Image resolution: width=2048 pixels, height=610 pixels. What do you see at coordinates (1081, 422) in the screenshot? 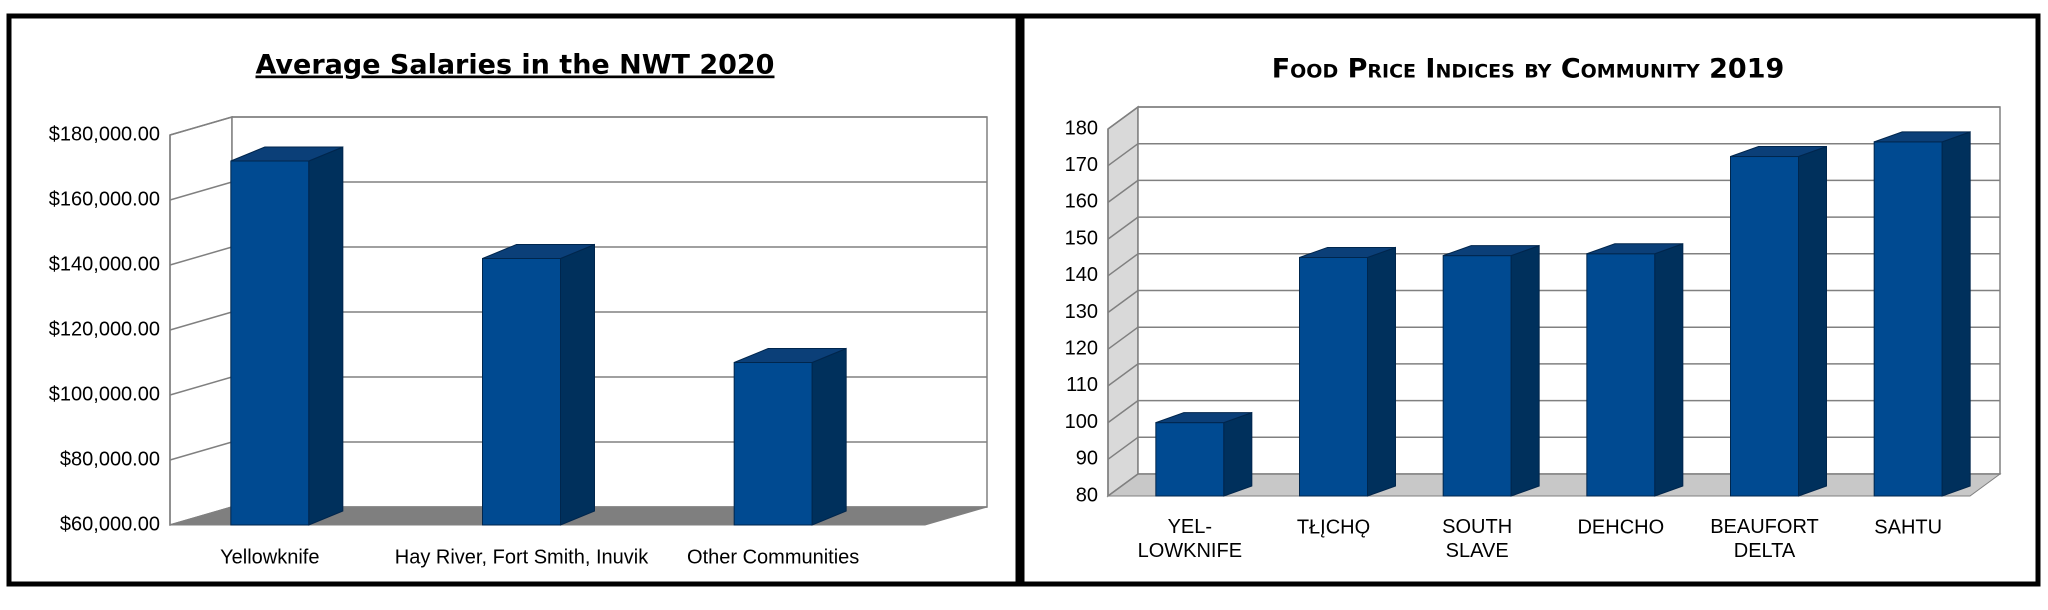
I see `y-tick-label: 100` at bounding box center [1081, 422].